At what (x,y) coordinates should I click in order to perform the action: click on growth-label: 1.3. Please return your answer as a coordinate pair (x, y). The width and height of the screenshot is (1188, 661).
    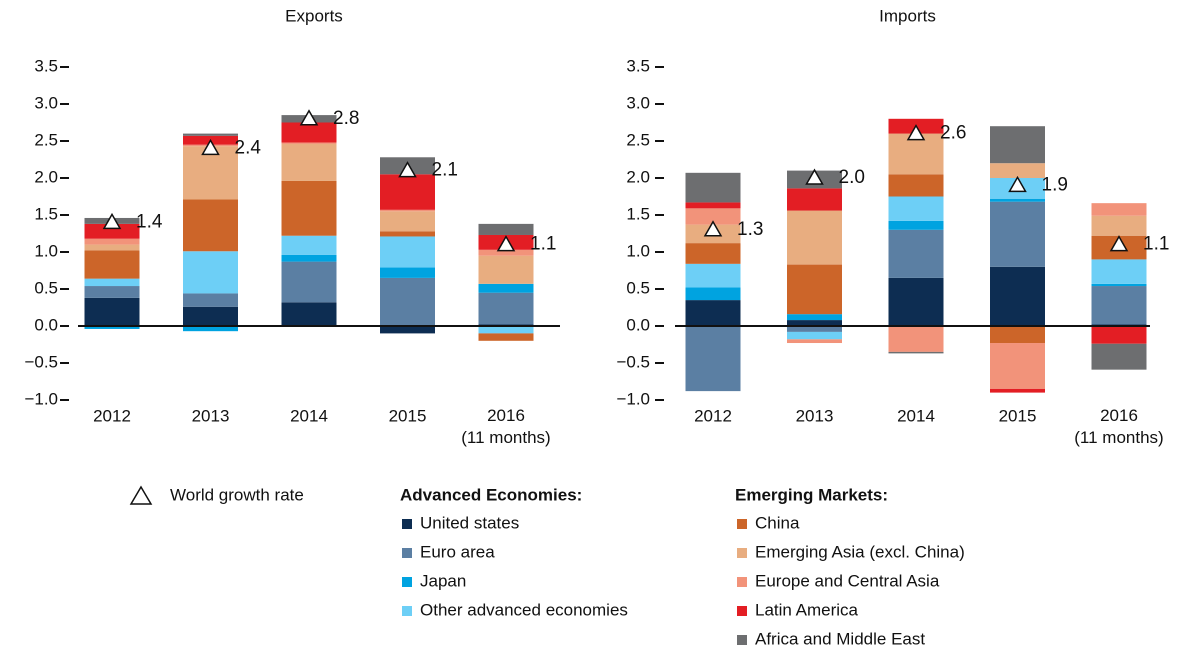
    Looking at the image, I should click on (750, 229).